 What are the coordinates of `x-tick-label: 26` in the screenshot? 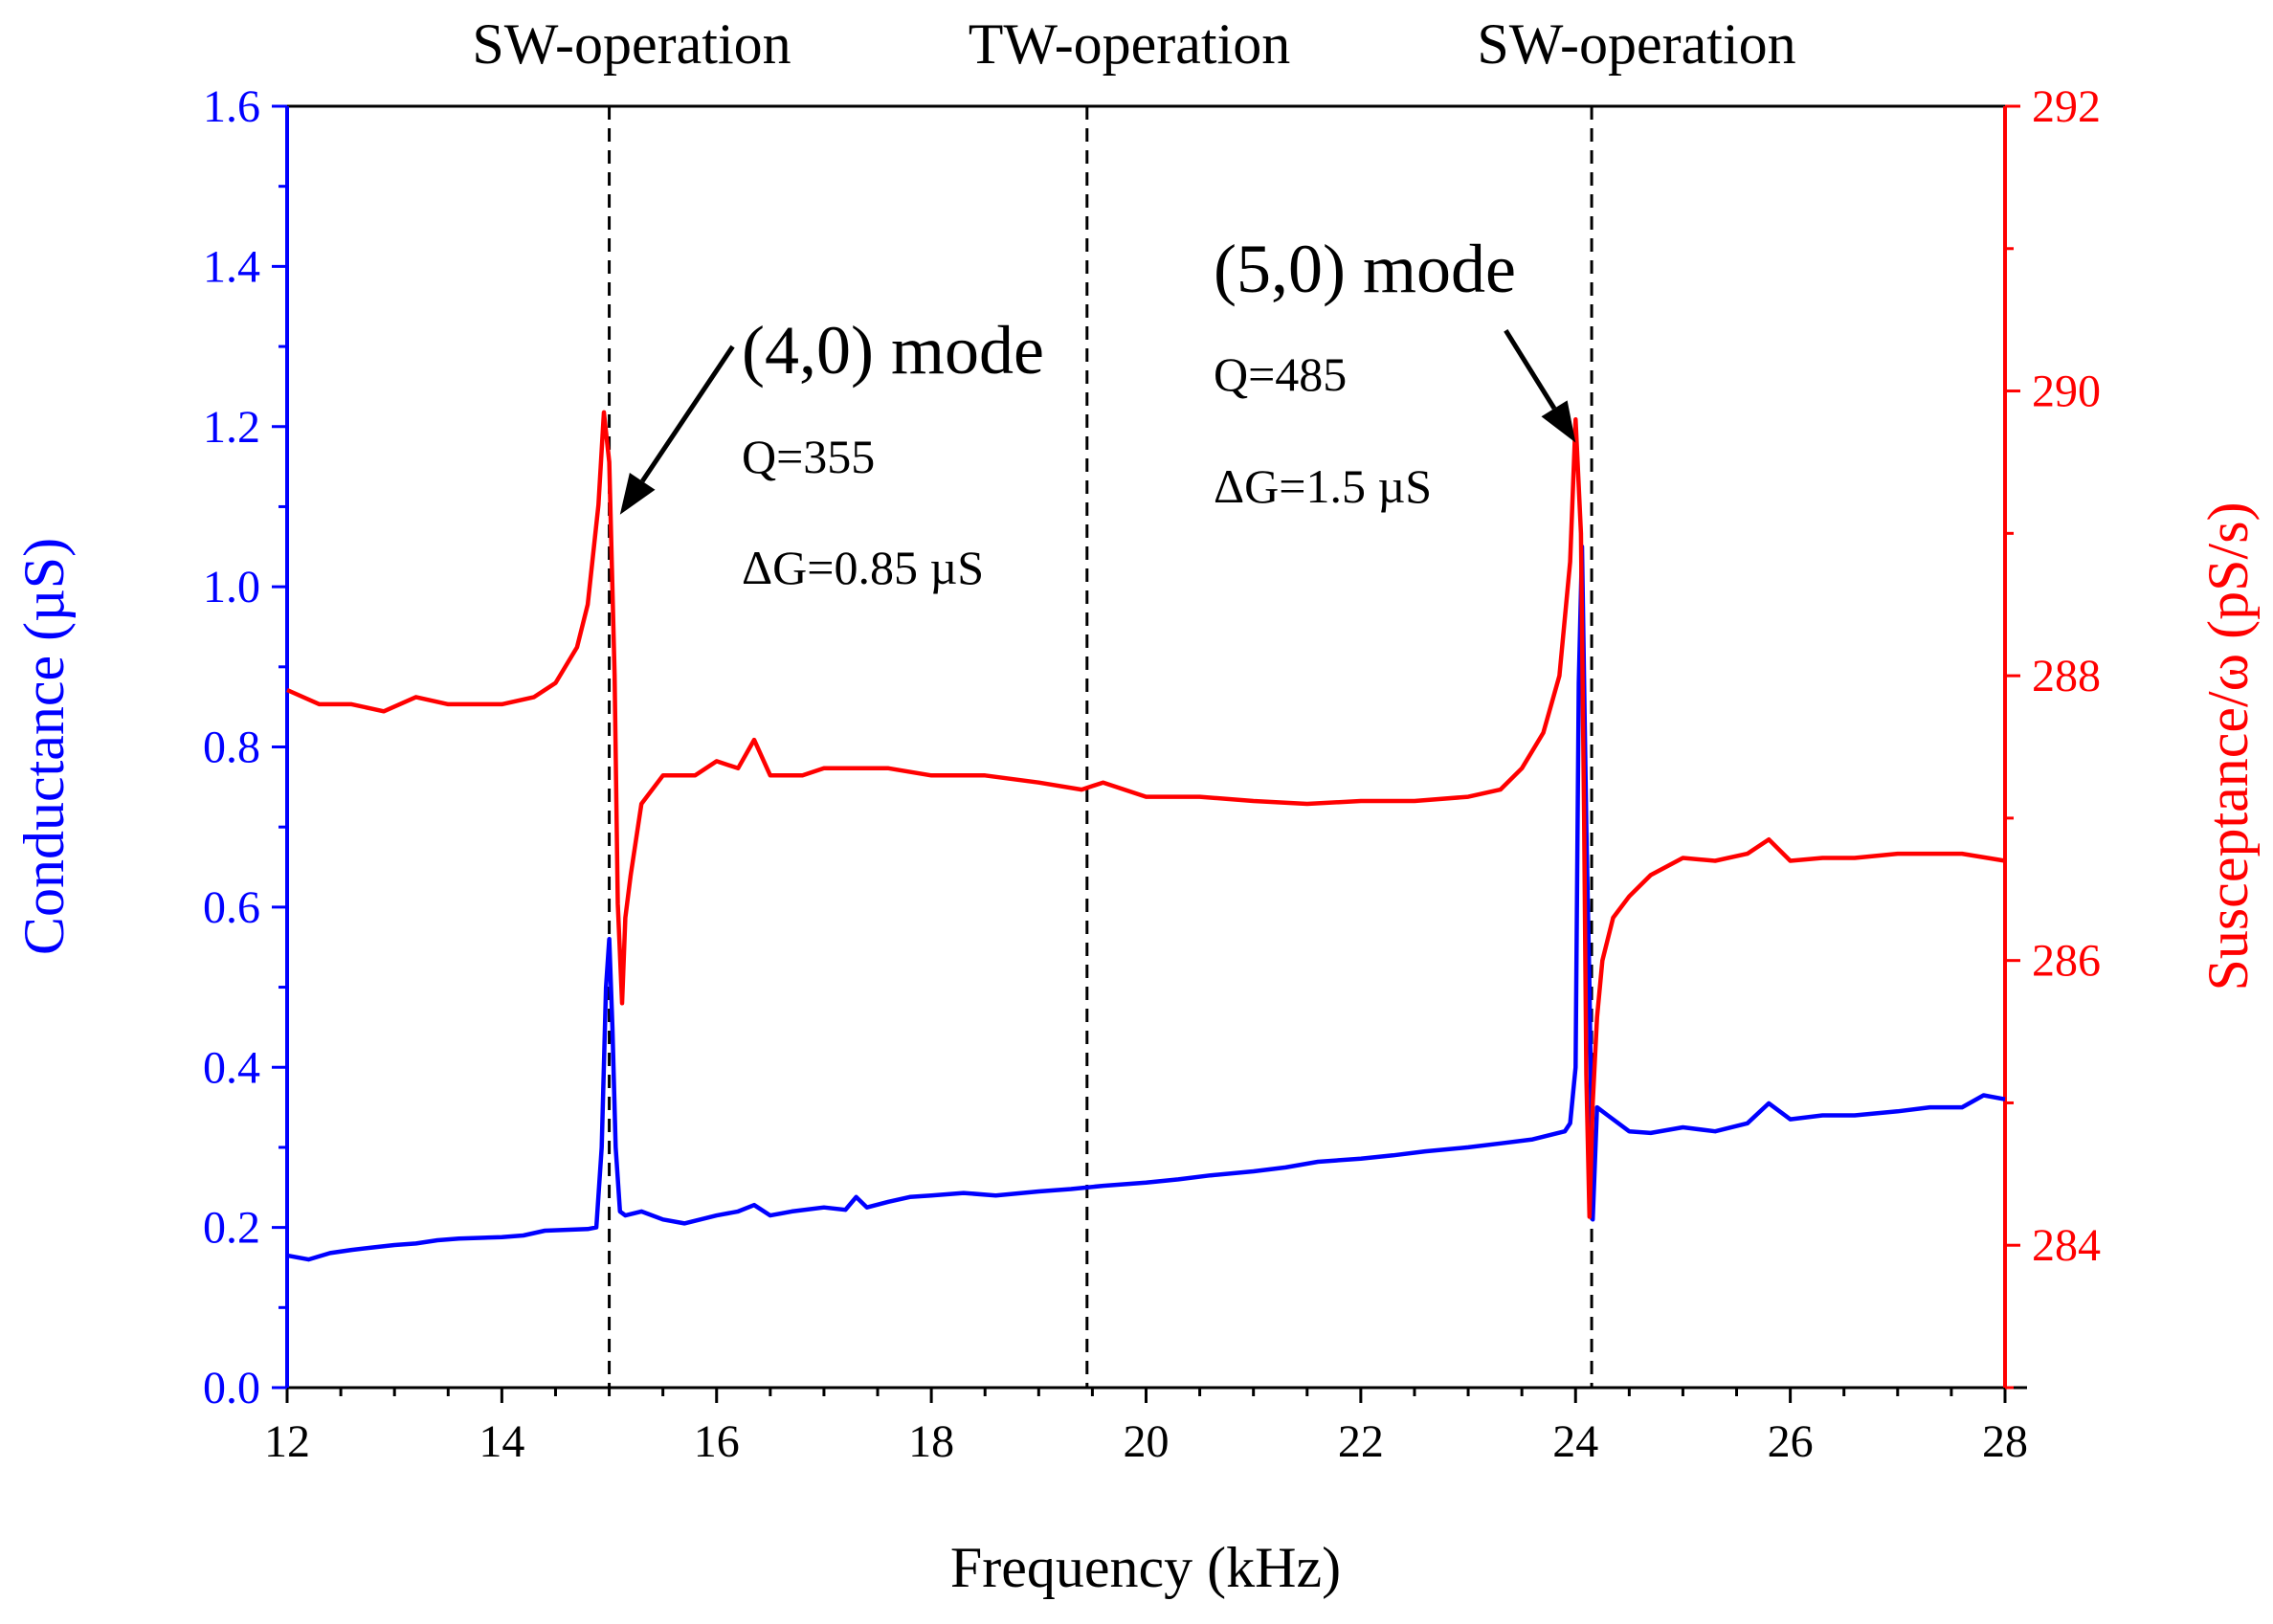 It's located at (1791, 1441).